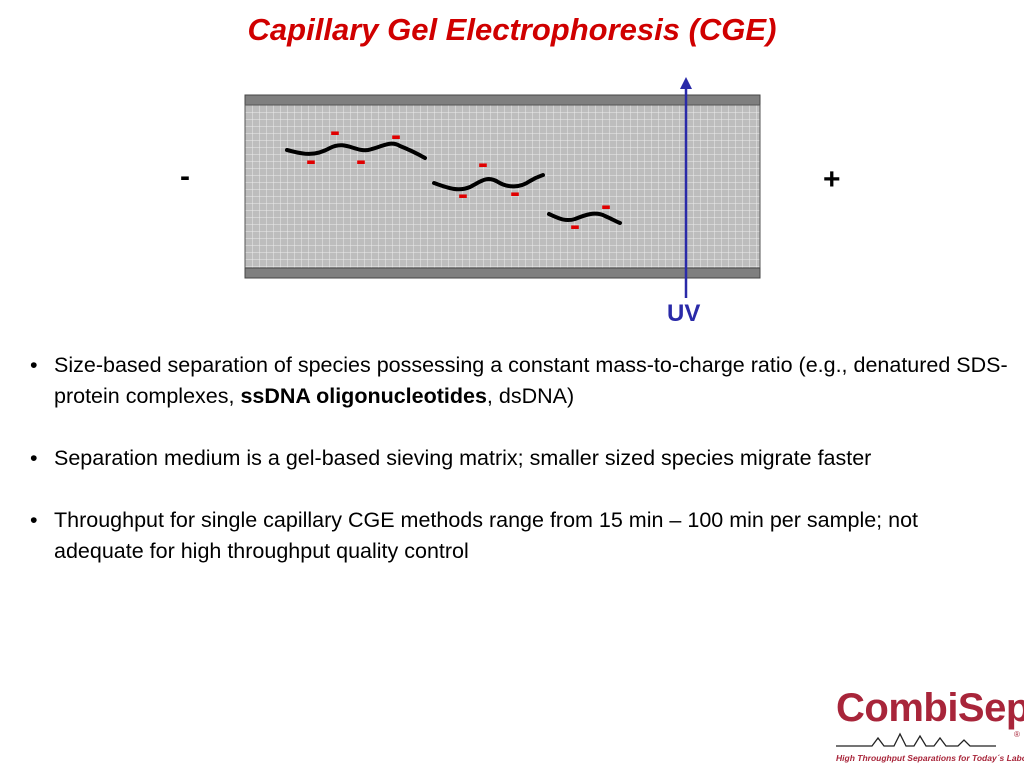  Describe the element at coordinates (512, 29) in the screenshot. I see `slide-title: Capillary Gel Electrophoresis (CGE)` at that location.